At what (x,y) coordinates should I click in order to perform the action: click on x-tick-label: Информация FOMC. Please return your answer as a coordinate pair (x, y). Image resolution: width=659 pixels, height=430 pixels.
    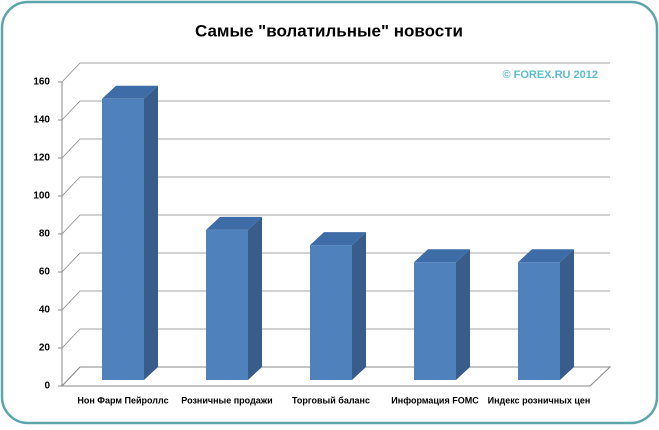
    Looking at the image, I should click on (435, 400).